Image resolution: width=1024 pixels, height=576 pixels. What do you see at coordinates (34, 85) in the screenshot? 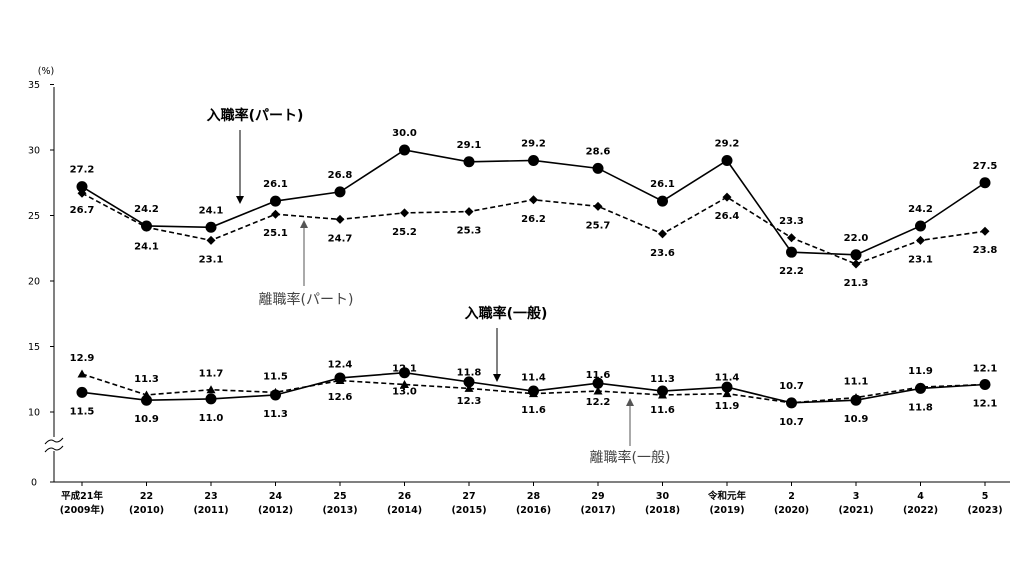
I see `y-tick-label: 35` at bounding box center [34, 85].